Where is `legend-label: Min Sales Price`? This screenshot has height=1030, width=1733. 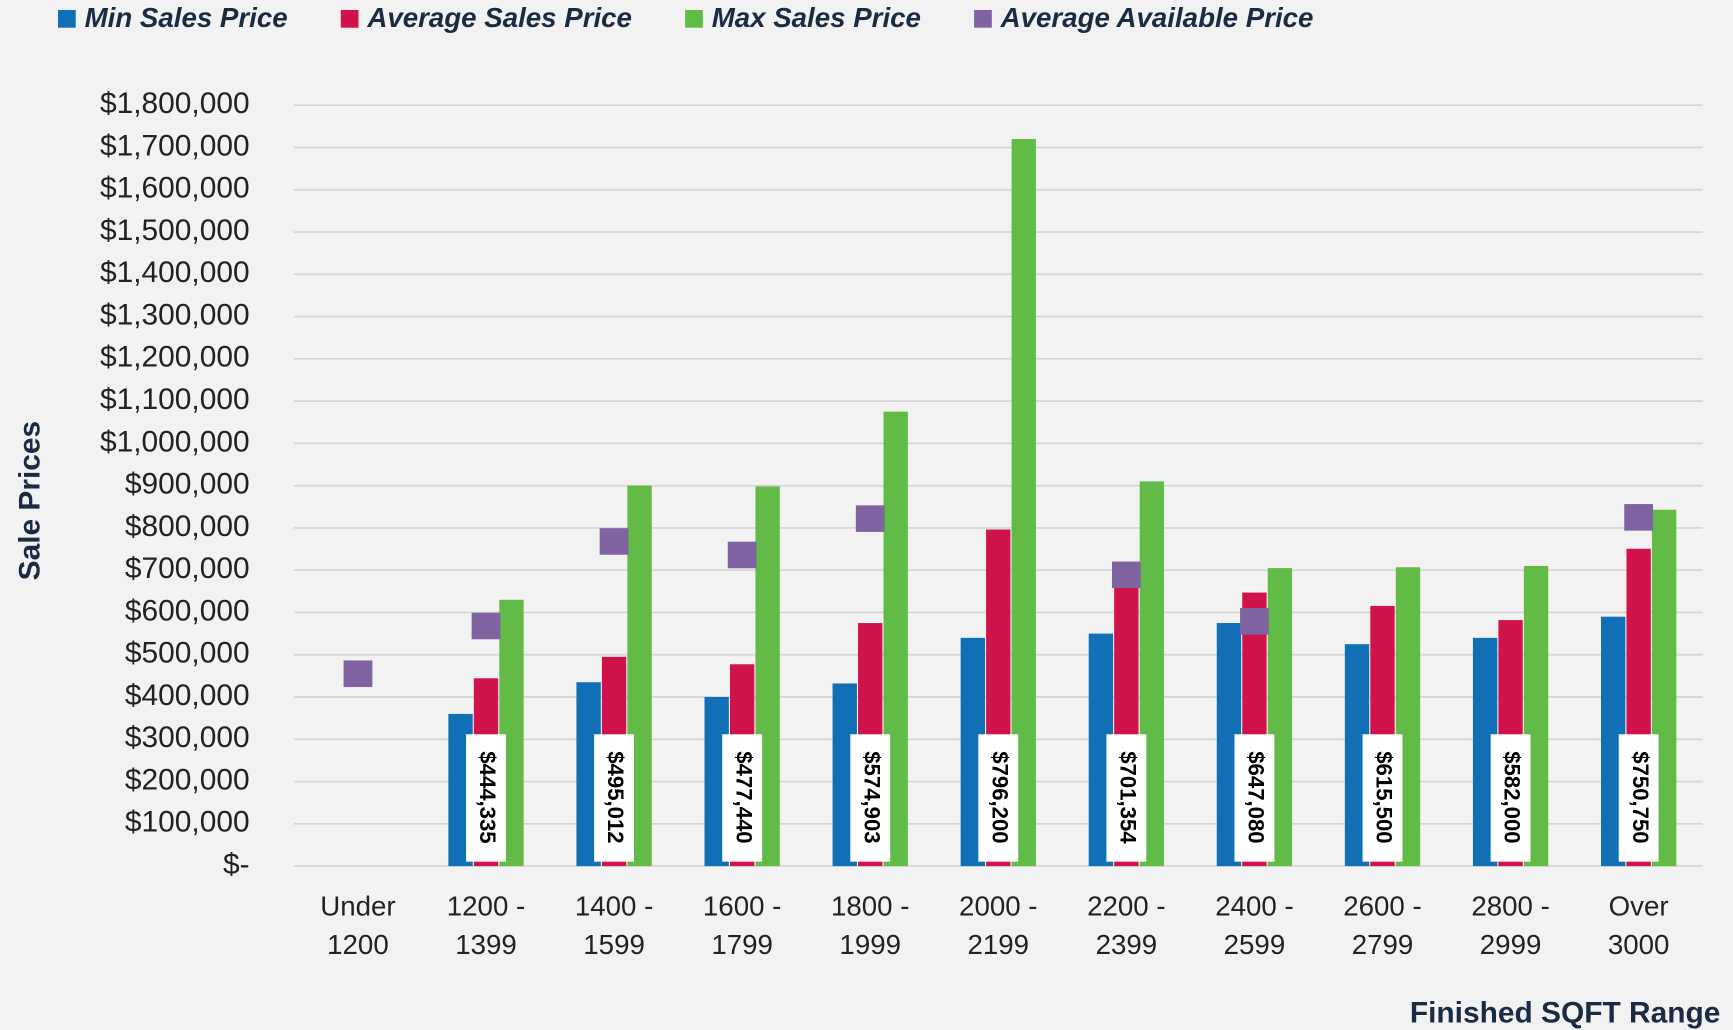
legend-label: Min Sales Price is located at coordinates (186, 17).